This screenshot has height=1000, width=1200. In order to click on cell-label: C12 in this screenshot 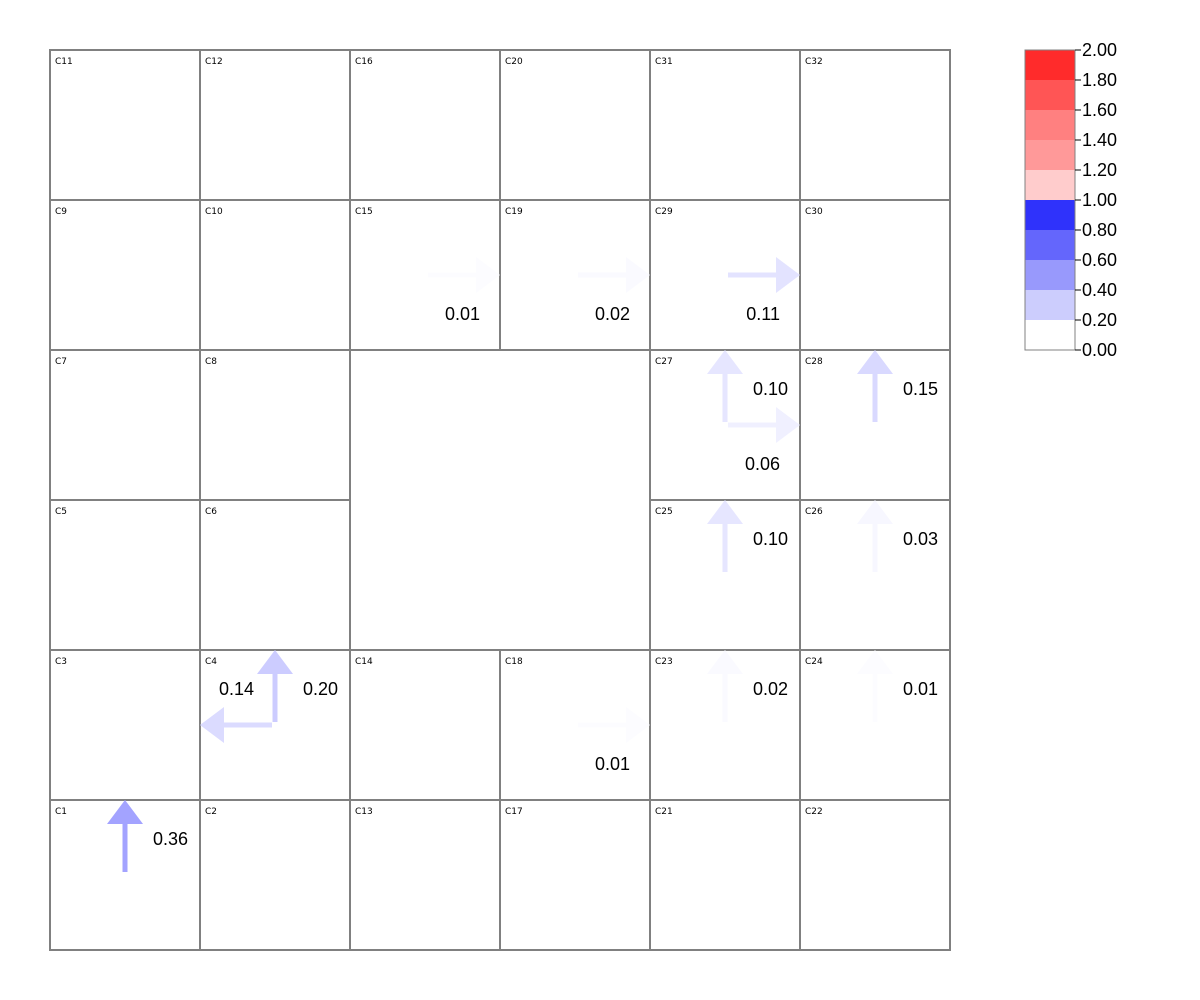, I will do `click(214, 62)`.